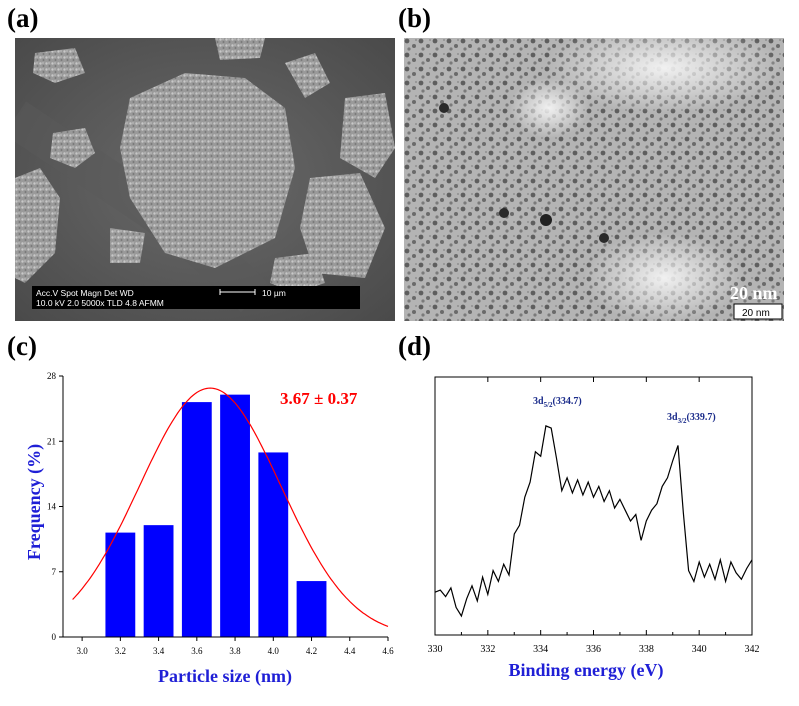  I want to click on sem-info-header: Acc.V Spot Magn Det WD, so click(85, 293).